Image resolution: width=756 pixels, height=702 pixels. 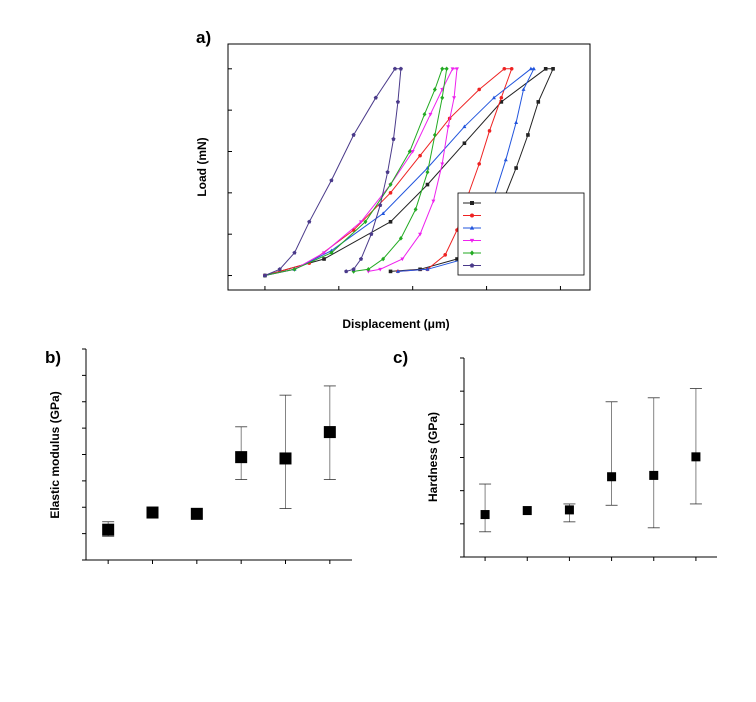 I want to click on panel-c-hardness: c) Hardness (GPa), so click(x=555, y=454).